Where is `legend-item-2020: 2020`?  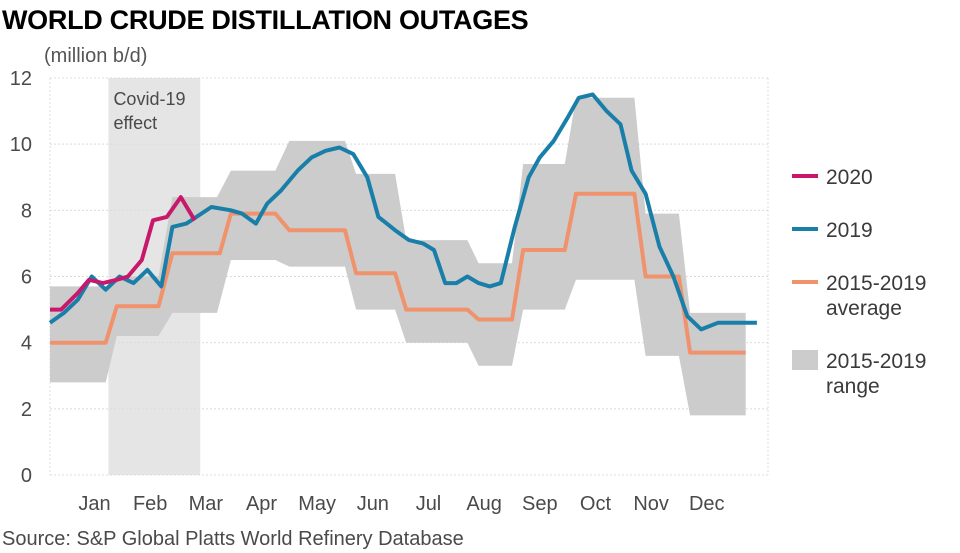
legend-item-2020: 2020 is located at coordinates (832, 177).